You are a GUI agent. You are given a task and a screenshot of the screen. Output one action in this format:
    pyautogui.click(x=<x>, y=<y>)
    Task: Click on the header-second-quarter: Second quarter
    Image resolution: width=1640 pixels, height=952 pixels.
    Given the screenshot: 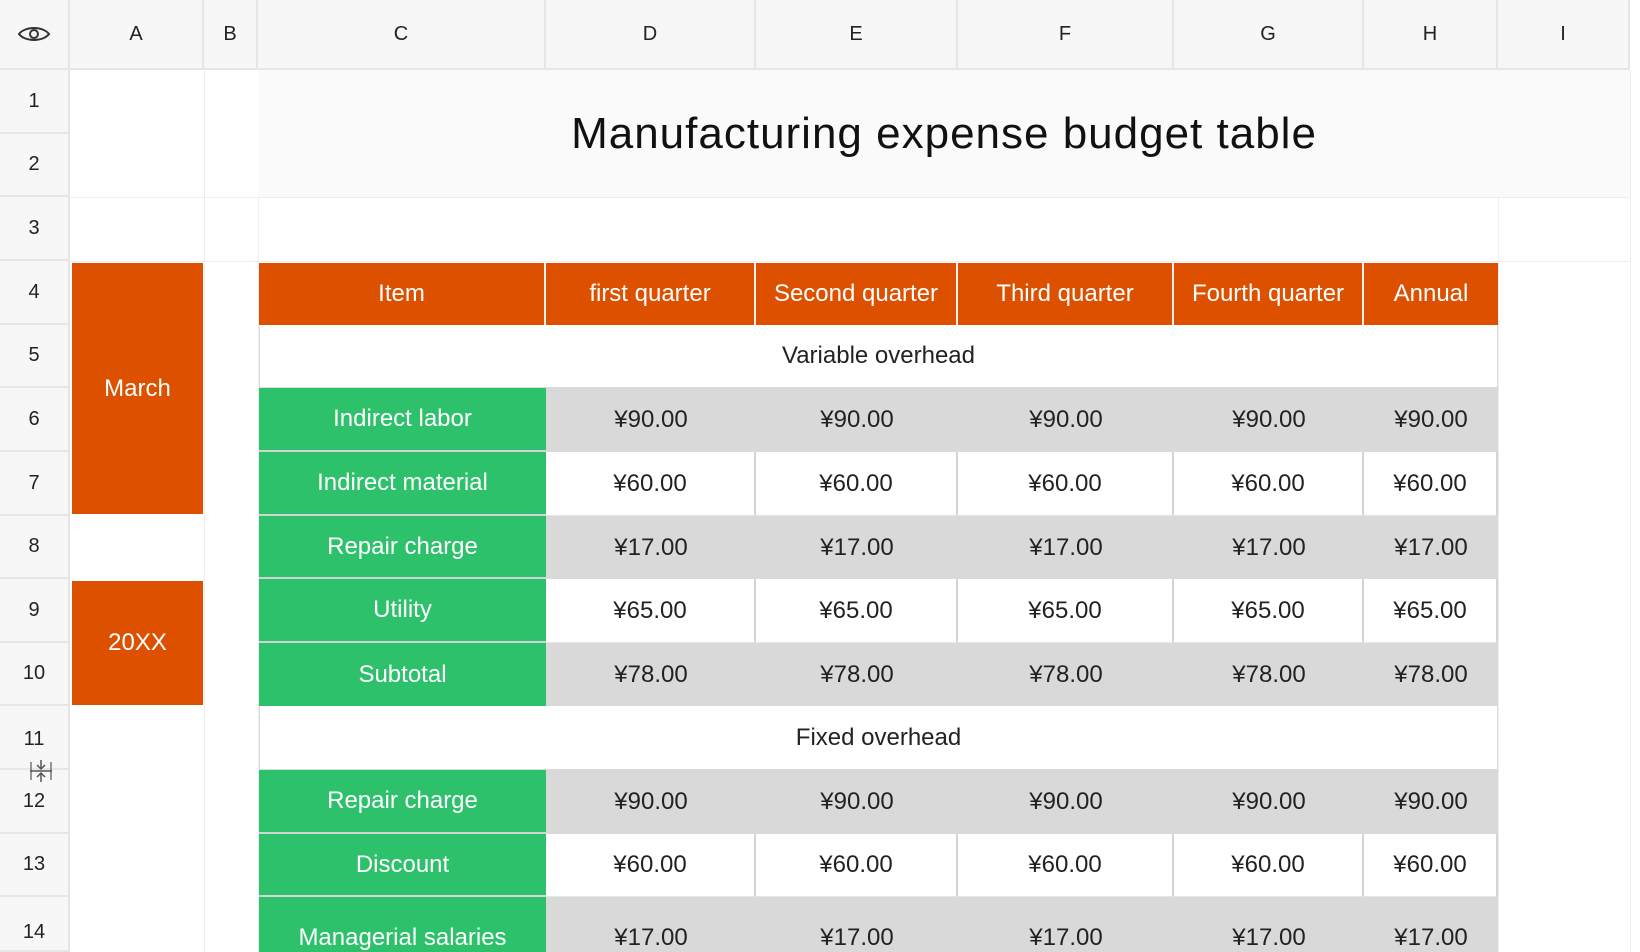 What is the action you would take?
    pyautogui.click(x=857, y=294)
    